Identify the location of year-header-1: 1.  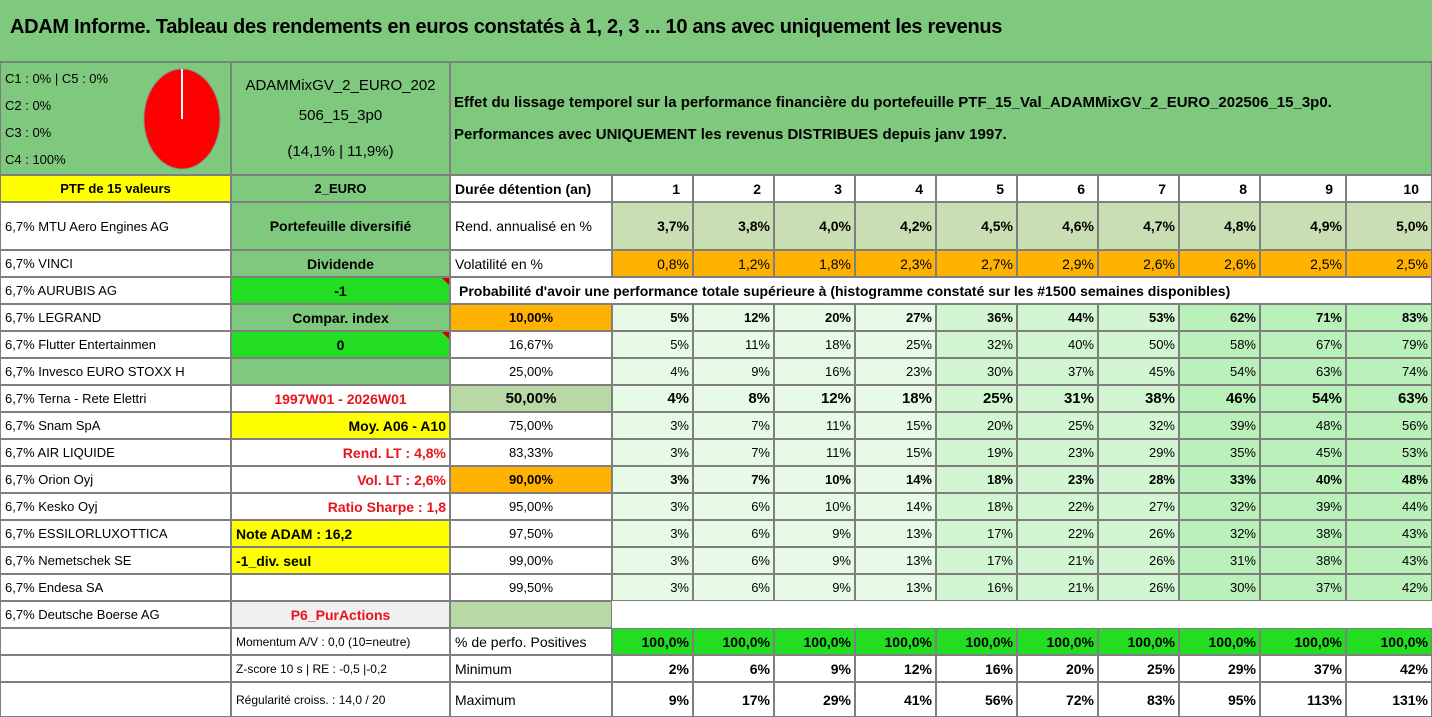
(652, 188).